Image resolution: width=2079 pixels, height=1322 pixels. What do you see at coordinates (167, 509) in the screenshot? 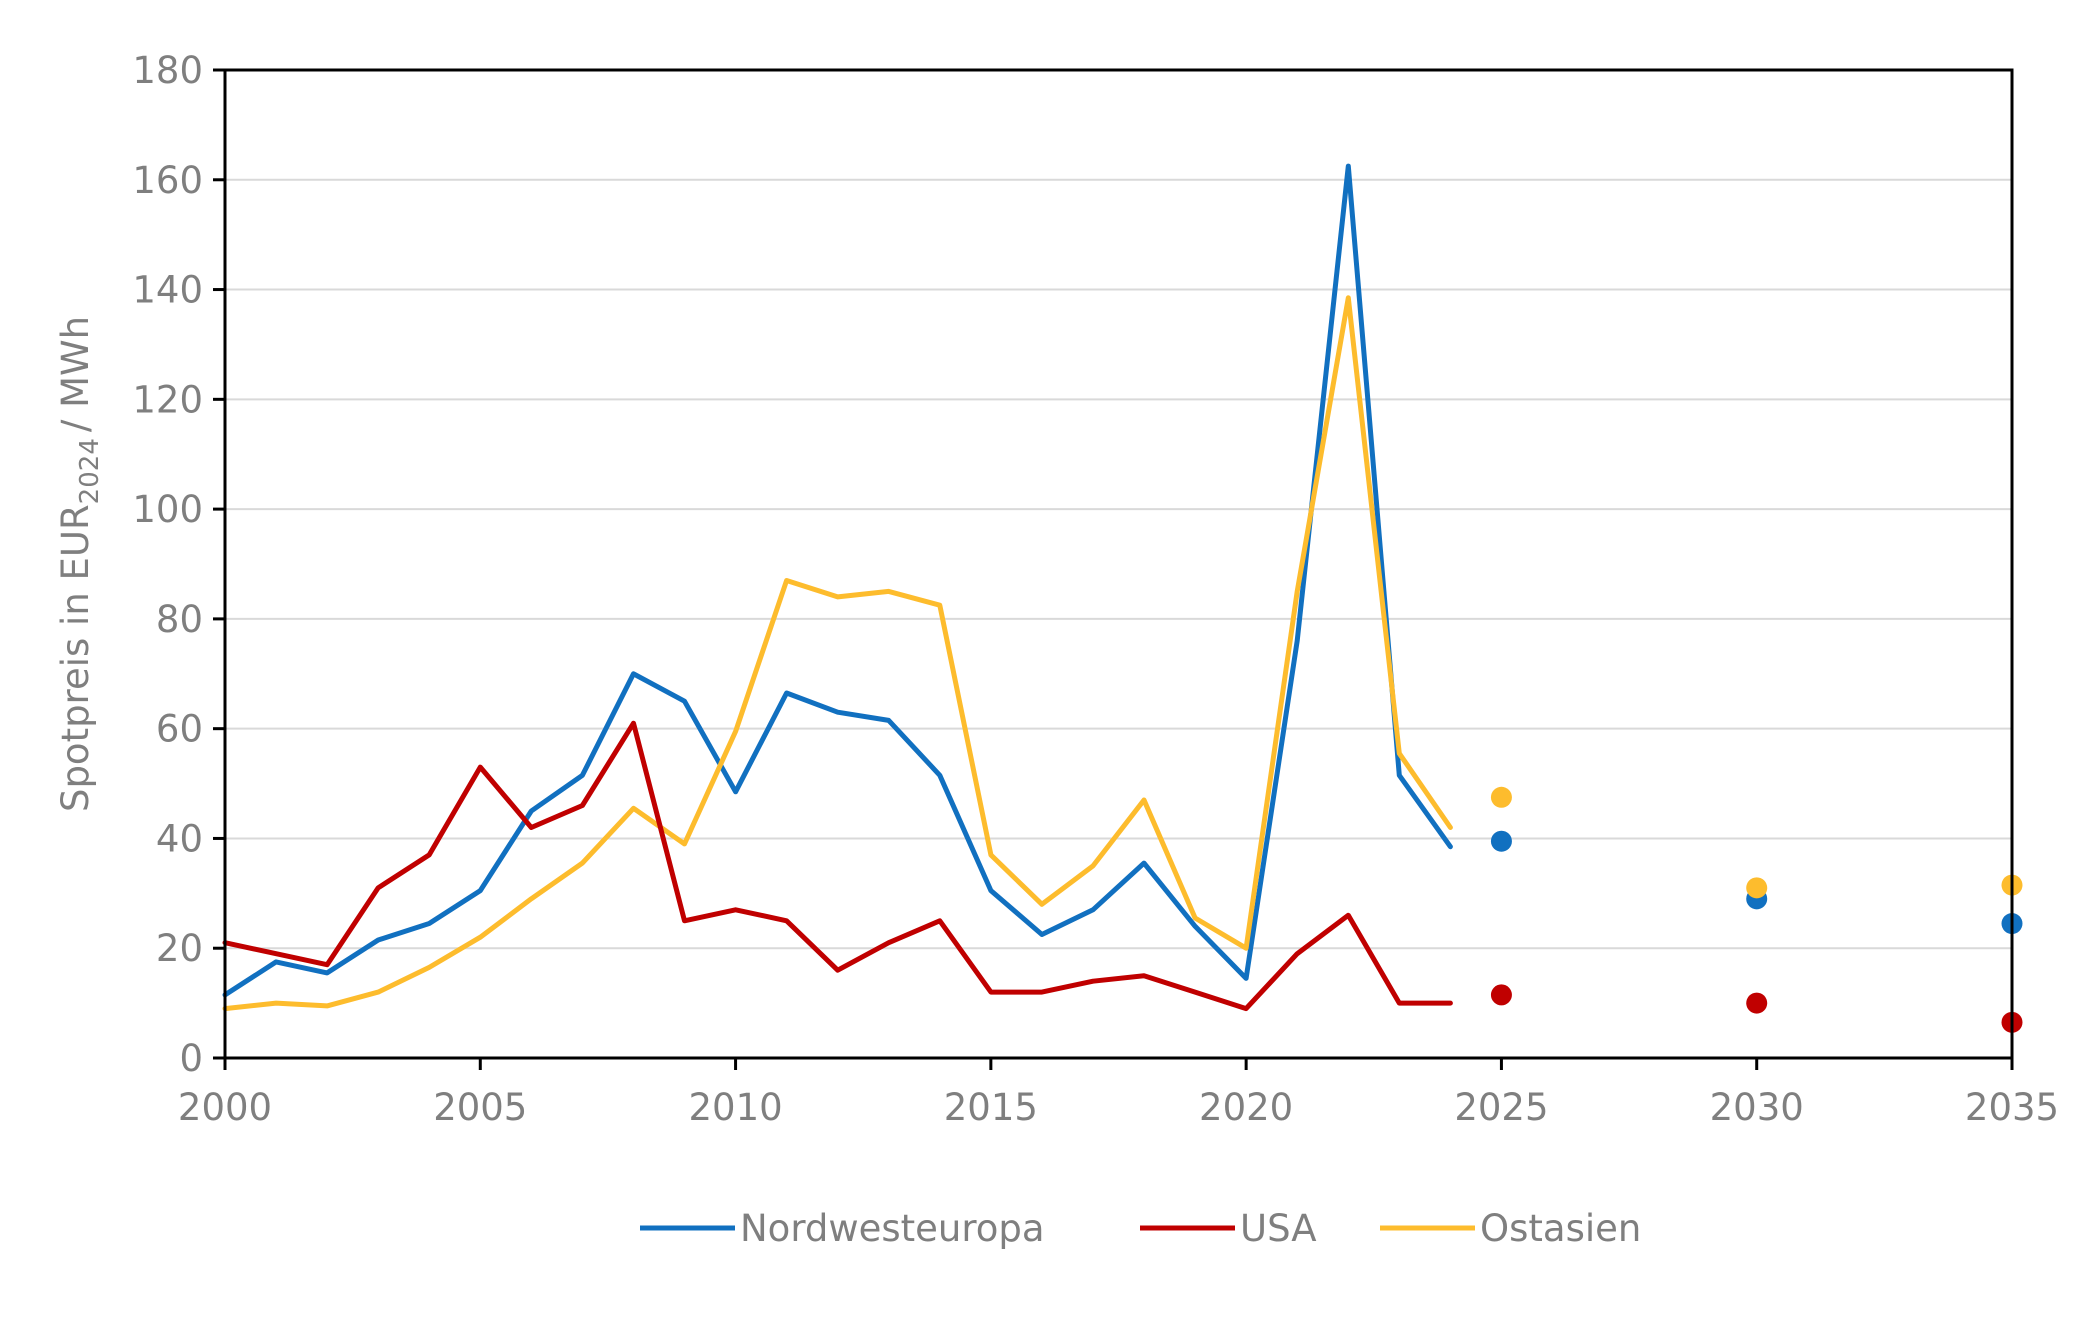
I see `y-tick-label: 100` at bounding box center [167, 509].